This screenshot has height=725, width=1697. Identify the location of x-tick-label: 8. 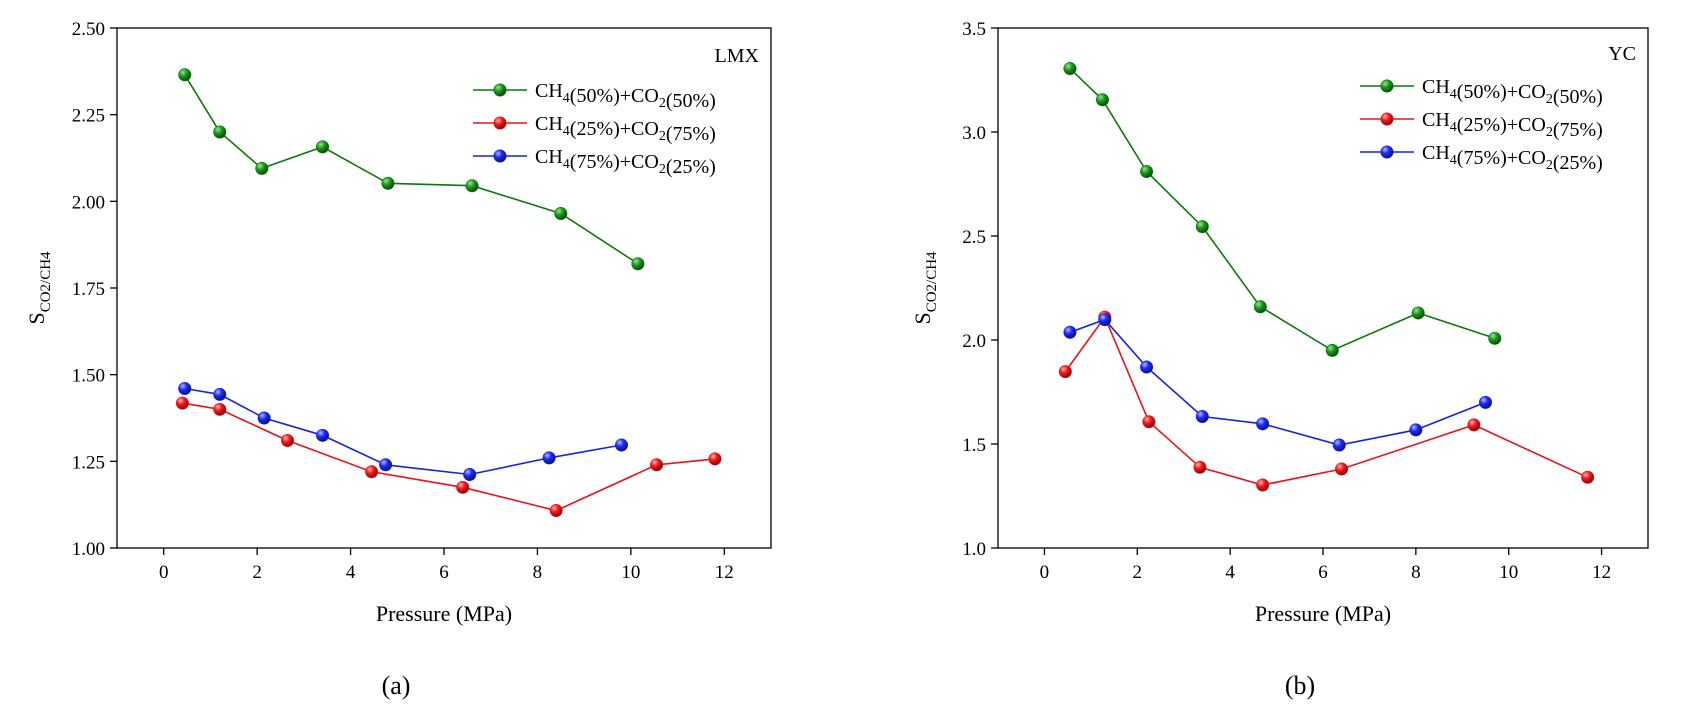
(538, 572).